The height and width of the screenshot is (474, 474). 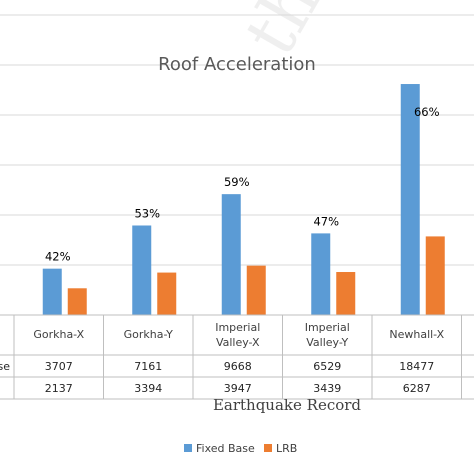 What do you see at coordinates (147, 213) in the screenshot?
I see `percent-label: 53%` at bounding box center [147, 213].